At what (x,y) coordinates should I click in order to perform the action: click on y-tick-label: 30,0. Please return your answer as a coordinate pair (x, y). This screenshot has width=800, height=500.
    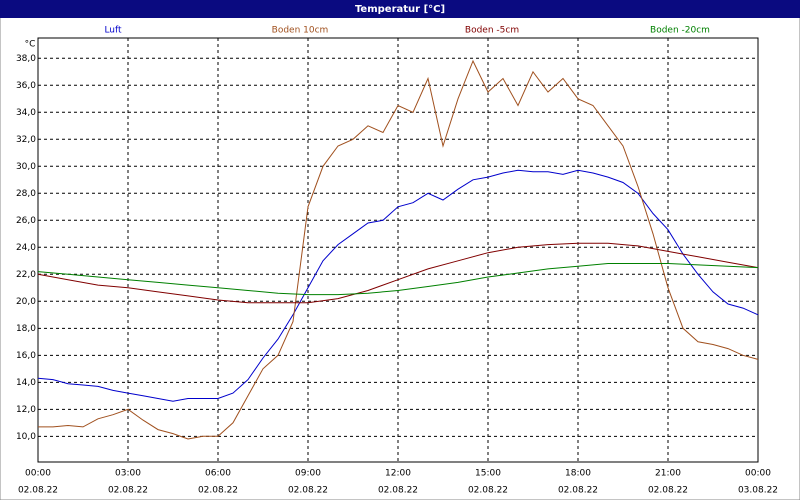
    Looking at the image, I should click on (26, 167).